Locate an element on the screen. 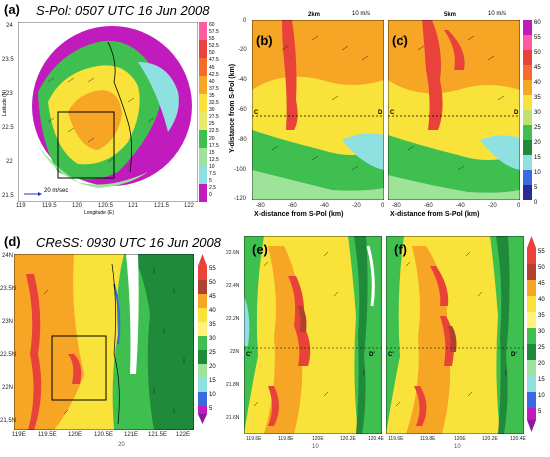 This screenshot has width=550, height=457. panel-c-height: 5km is located at coordinates (450, 15).